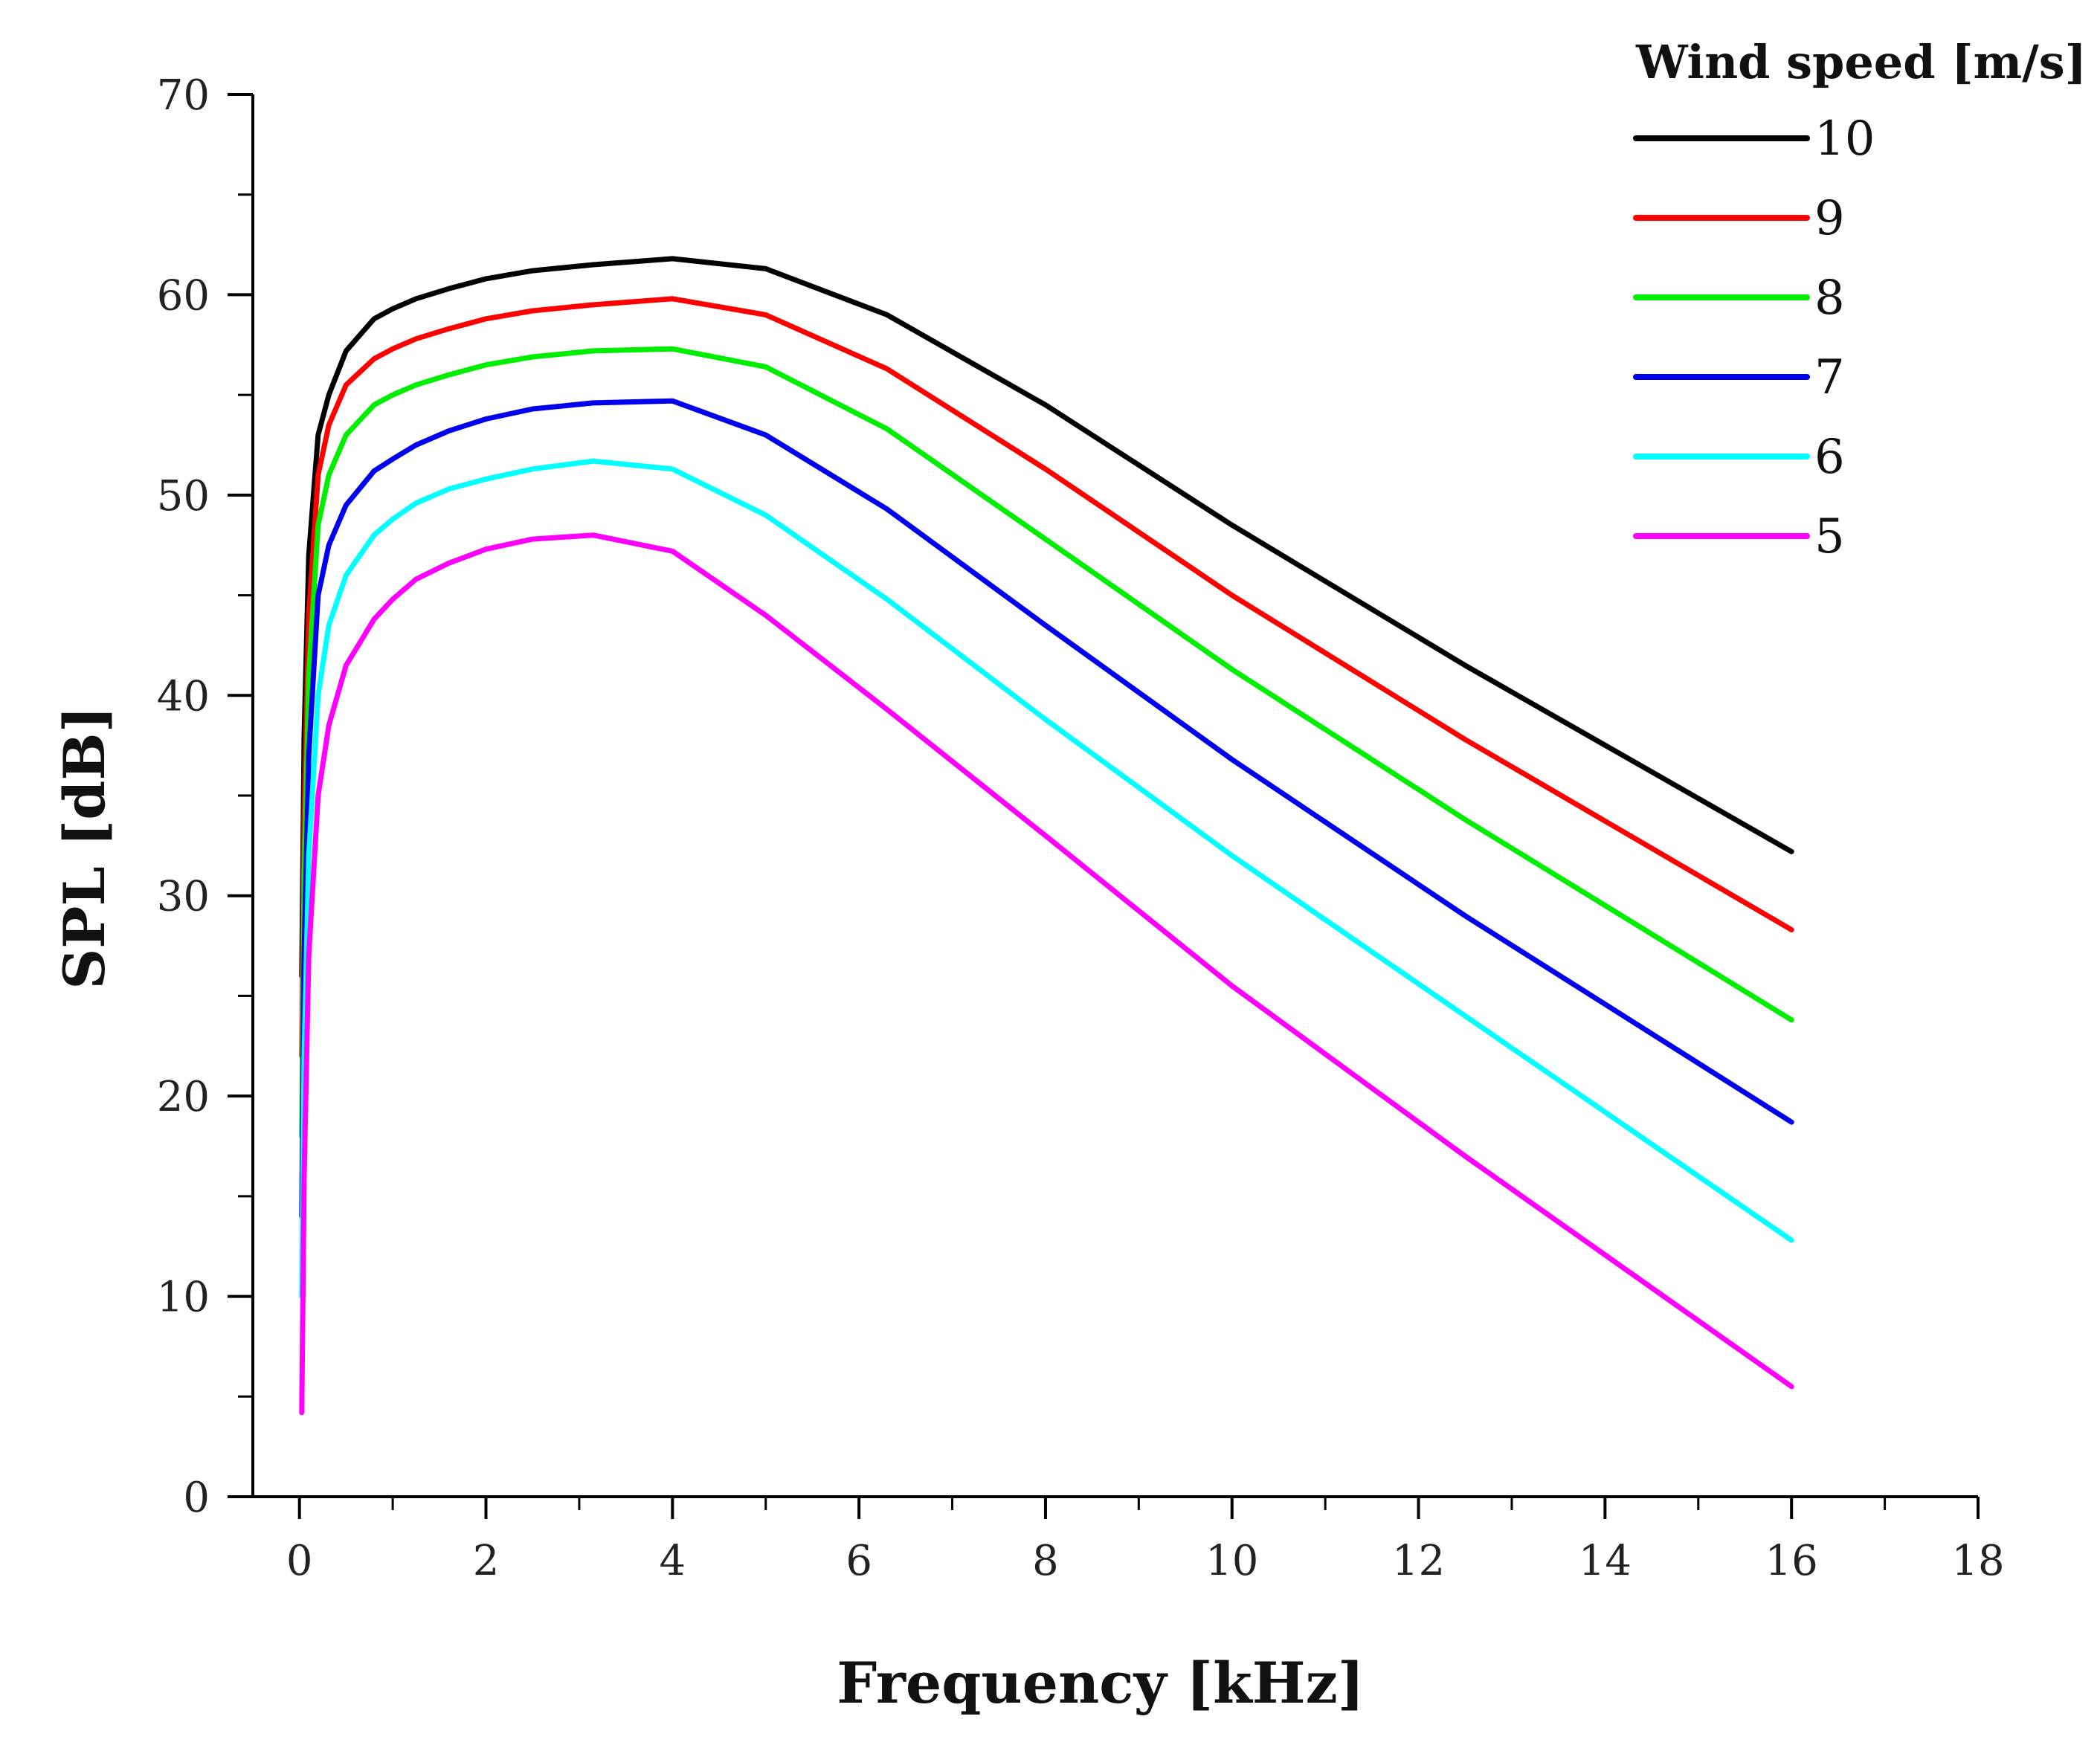 This screenshot has height=1751, width=2100. What do you see at coordinates (1830, 218) in the screenshot?
I see `legend-label-9: 9` at bounding box center [1830, 218].